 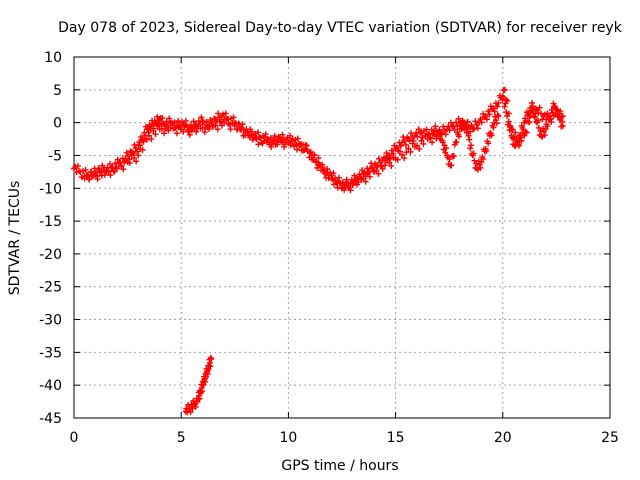 What do you see at coordinates (50, 419) in the screenshot?
I see `y-tick-label: -45` at bounding box center [50, 419].